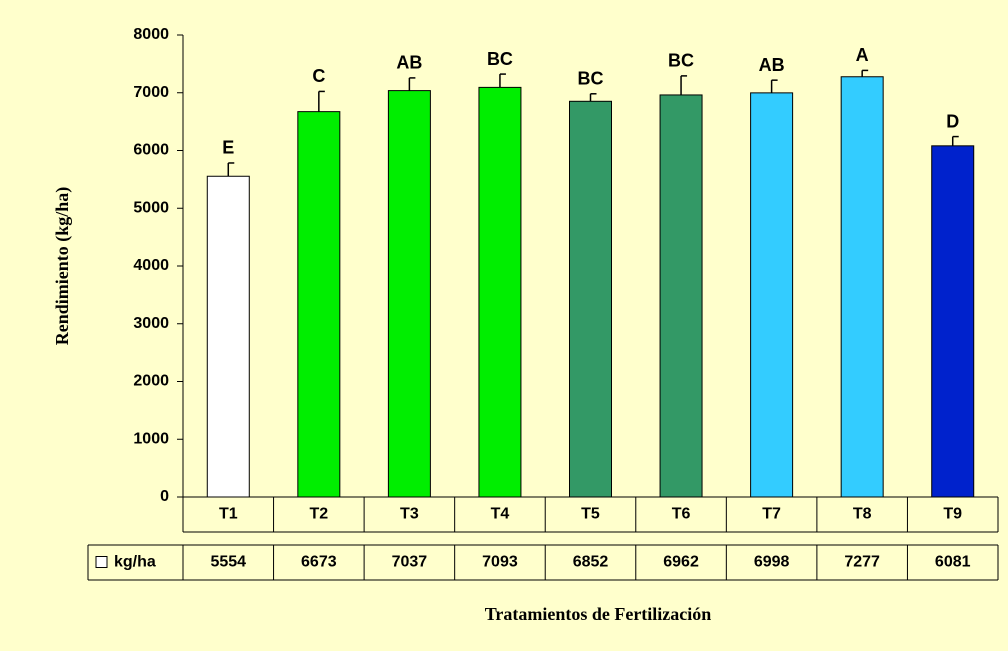  Describe the element at coordinates (151, 381) in the screenshot. I see `y-tick-label: 2000` at that location.